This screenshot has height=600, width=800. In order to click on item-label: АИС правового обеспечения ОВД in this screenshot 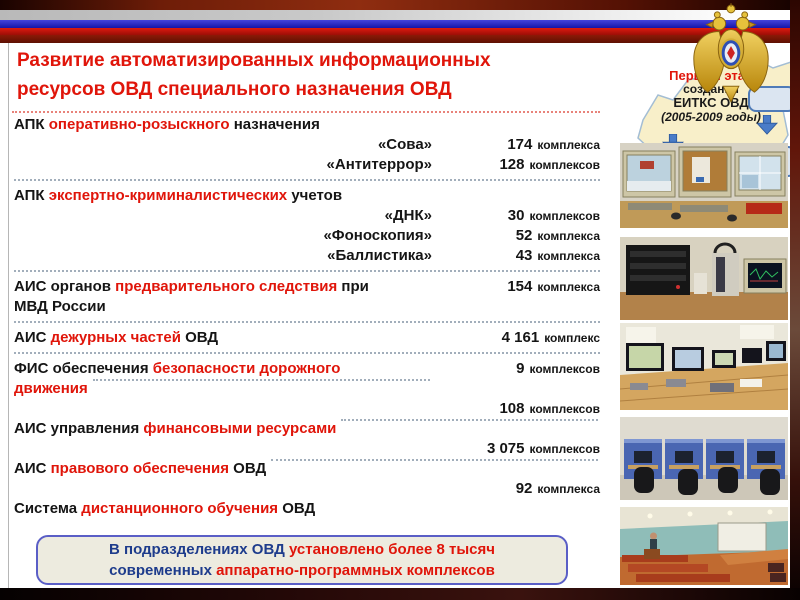, I will do `click(307, 469)`.